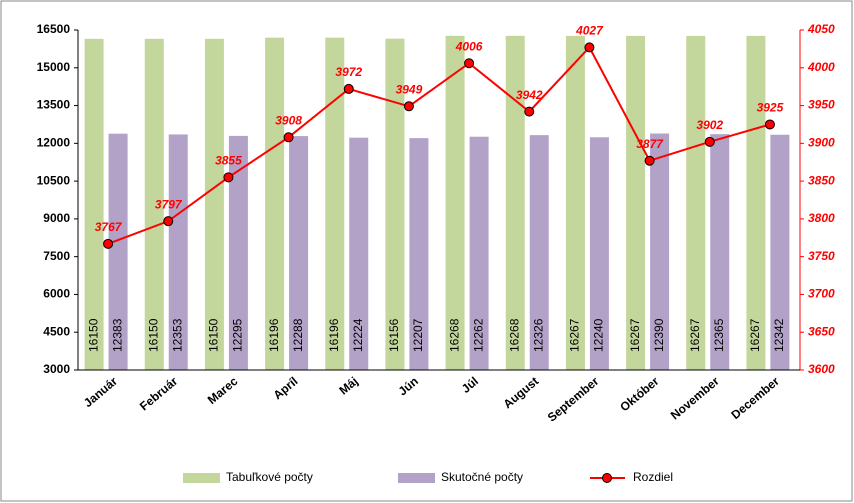  What do you see at coordinates (54, 29) in the screenshot?
I see `y-tick-label: 16500` at bounding box center [54, 29].